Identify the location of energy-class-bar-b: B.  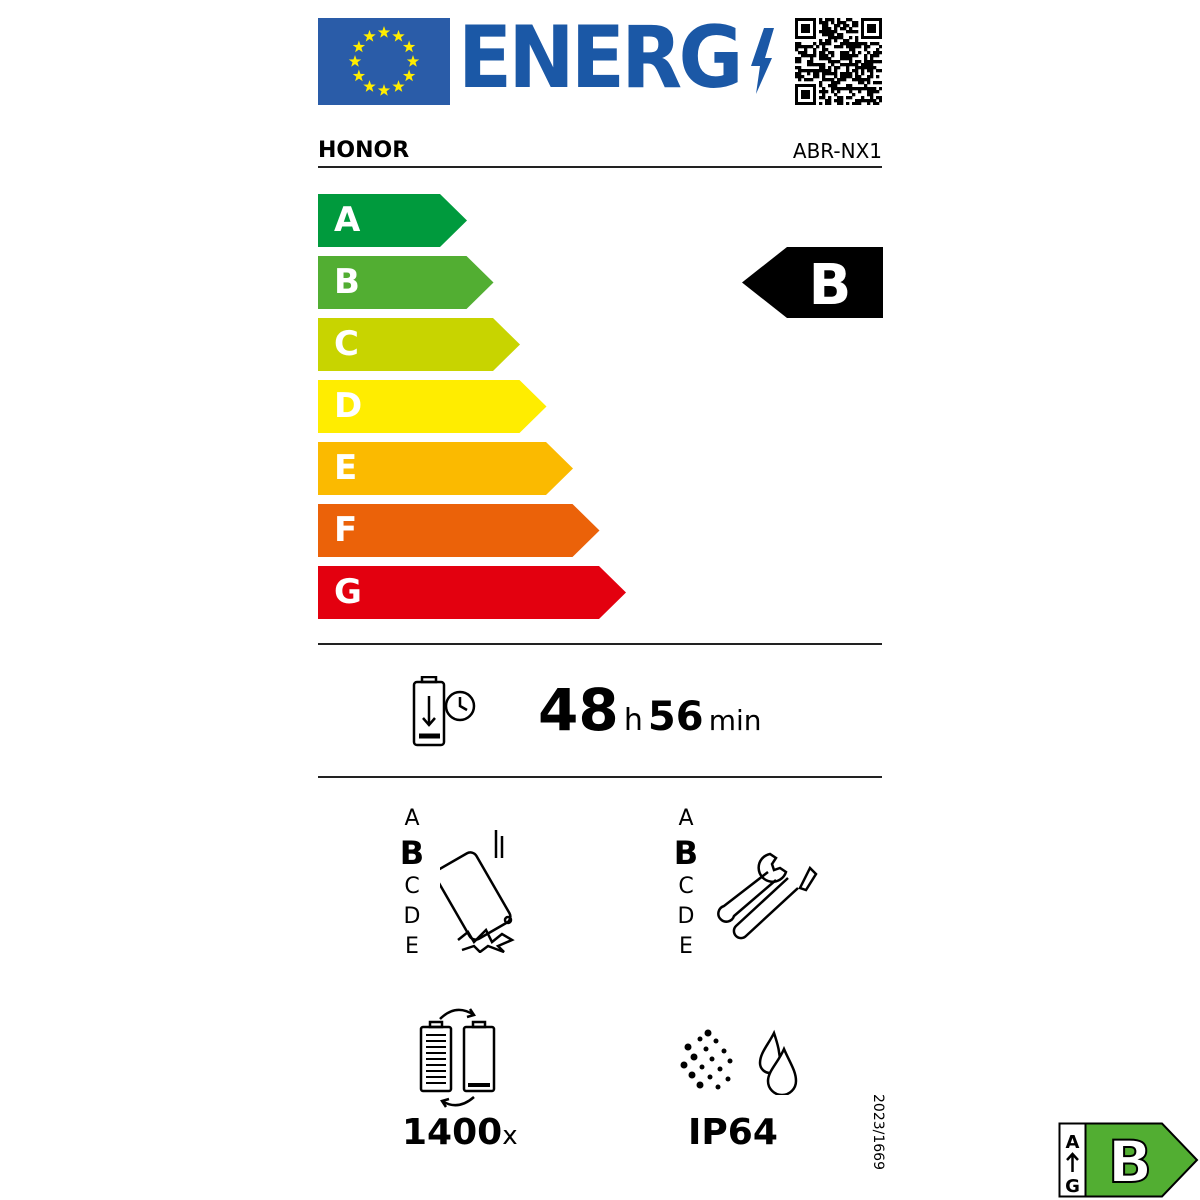
(406, 282).